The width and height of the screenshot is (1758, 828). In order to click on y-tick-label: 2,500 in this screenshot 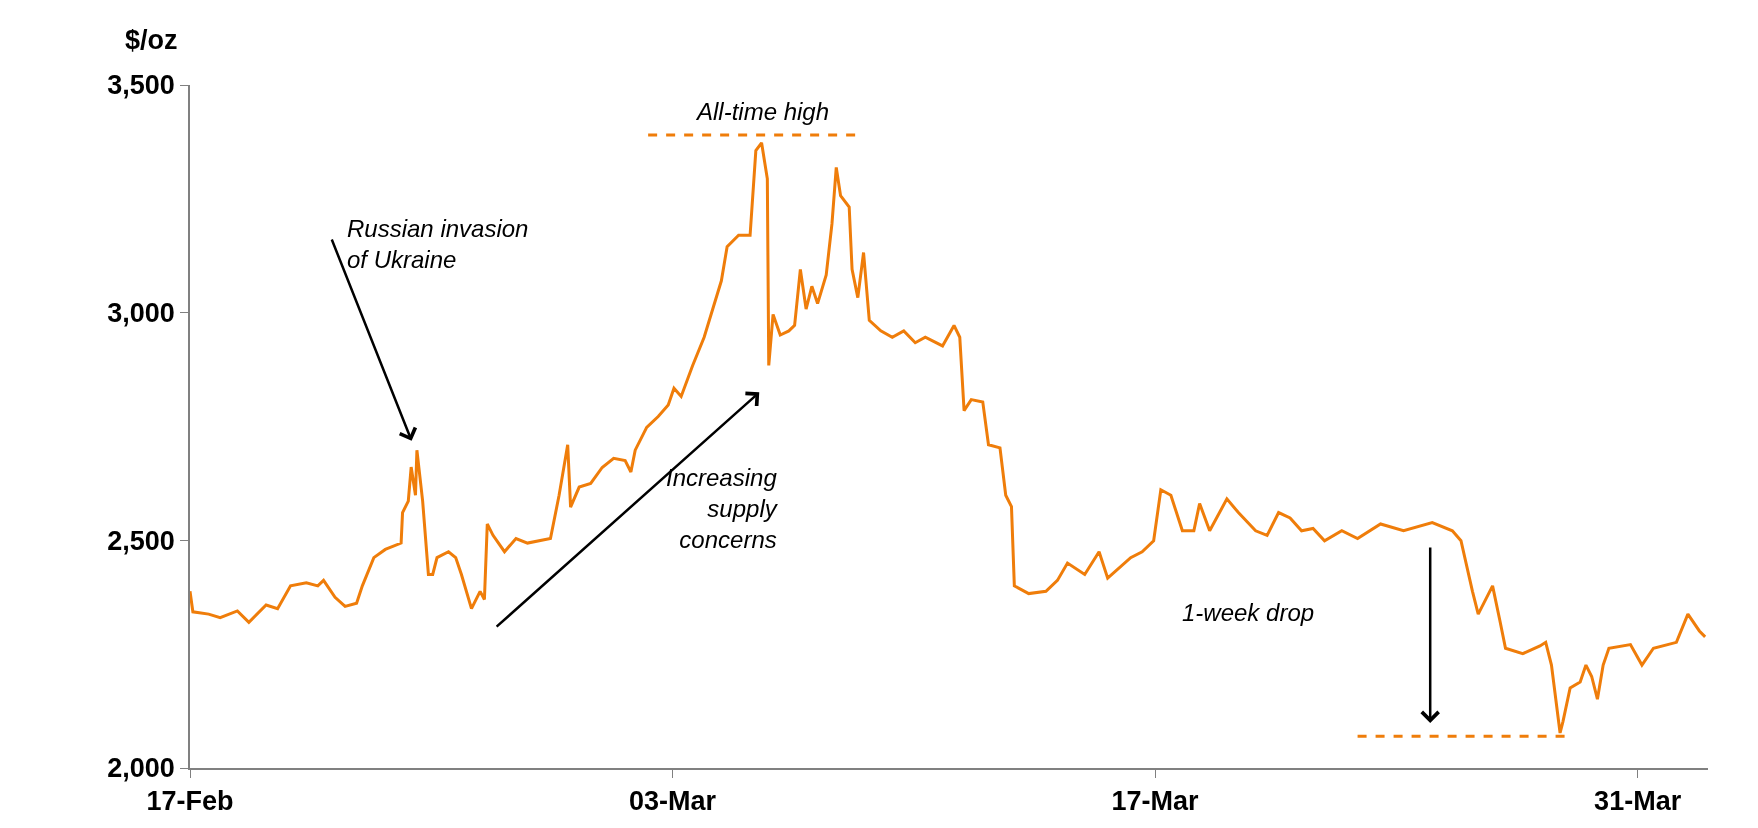, I will do `click(141, 540)`.